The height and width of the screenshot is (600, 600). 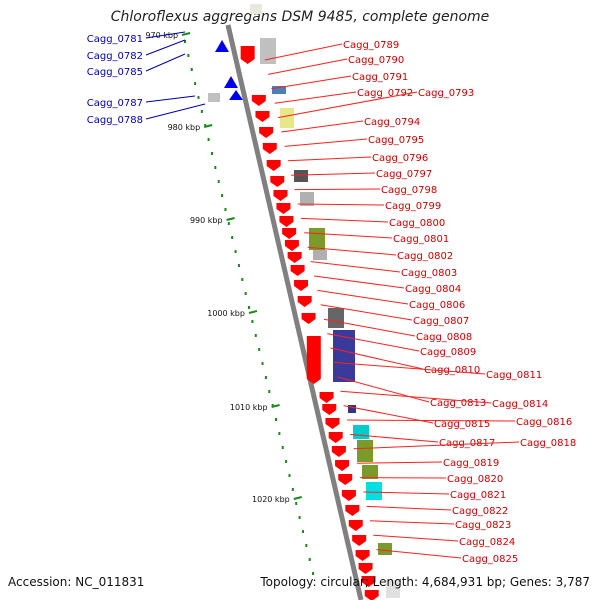 What do you see at coordinates (480, 511) in the screenshot?
I see `right-gene-label: Cagg_0822` at bounding box center [480, 511].